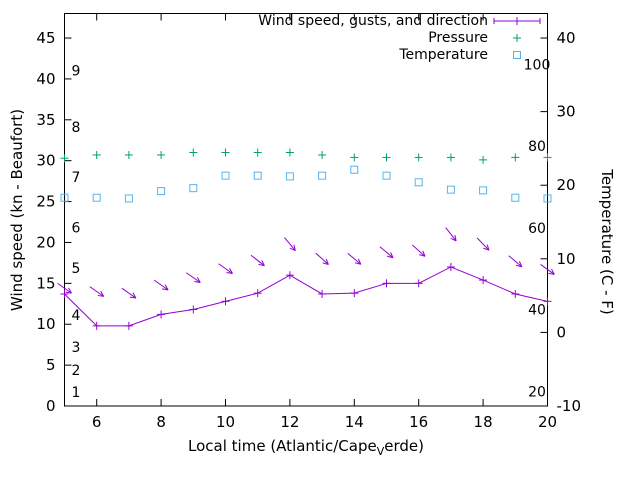 The height and width of the screenshot is (480, 640). What do you see at coordinates (306, 296) in the screenshot?
I see `wind-speed-series` at bounding box center [306, 296].